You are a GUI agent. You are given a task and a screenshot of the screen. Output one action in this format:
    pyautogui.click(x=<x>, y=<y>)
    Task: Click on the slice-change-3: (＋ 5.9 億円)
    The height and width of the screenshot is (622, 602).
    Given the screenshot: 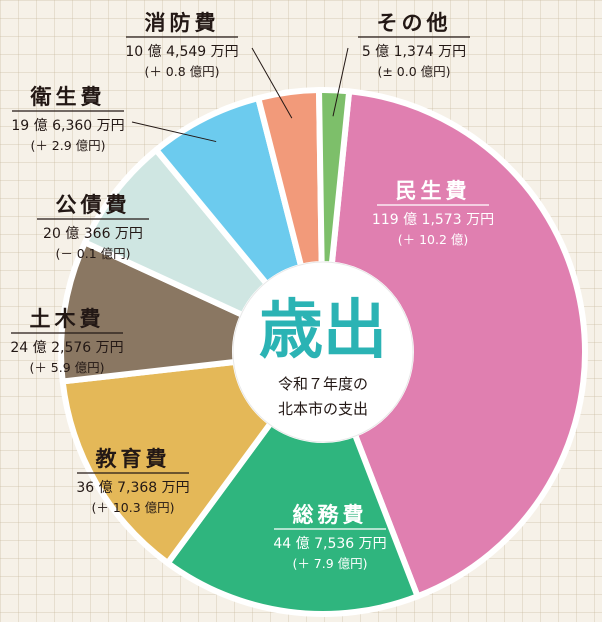 What is the action you would take?
    pyautogui.click(x=66, y=367)
    